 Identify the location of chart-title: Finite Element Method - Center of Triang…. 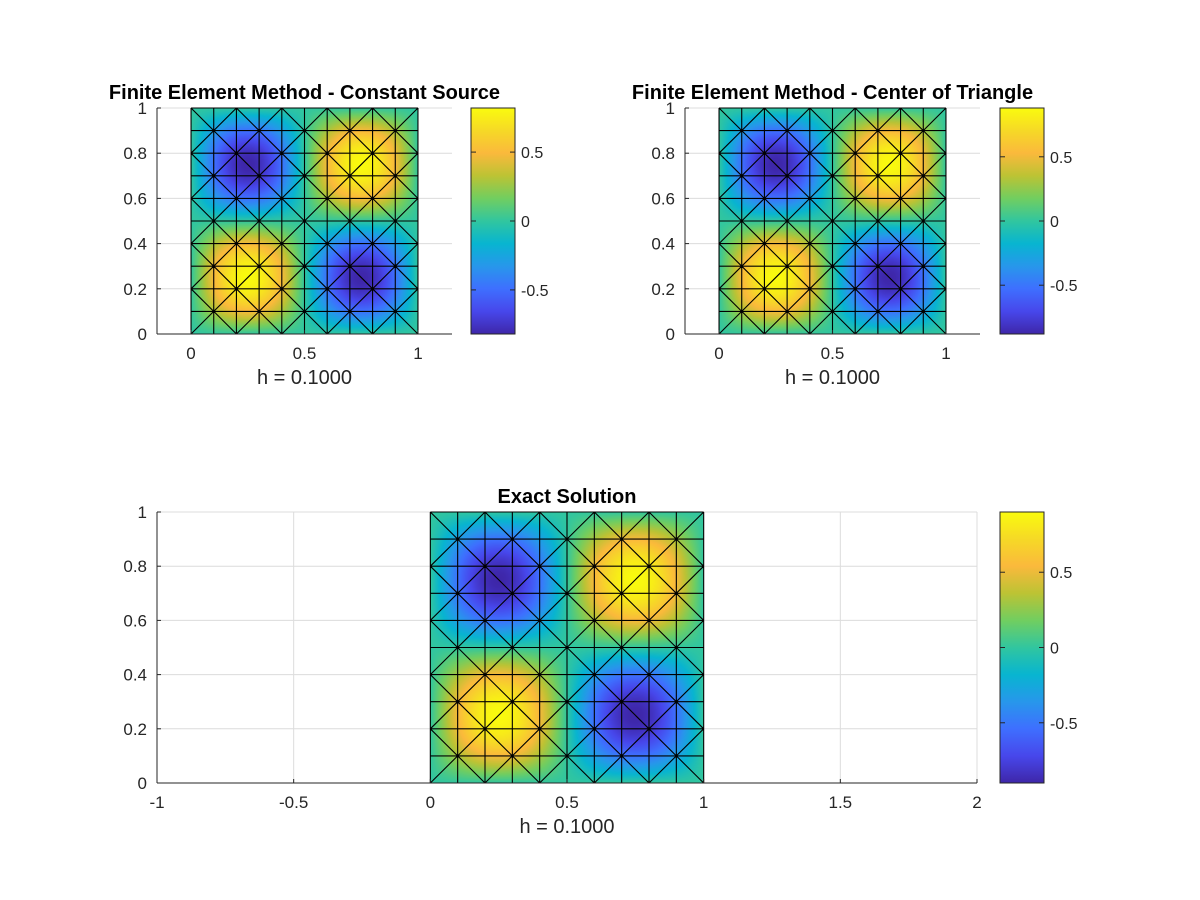
(832, 93).